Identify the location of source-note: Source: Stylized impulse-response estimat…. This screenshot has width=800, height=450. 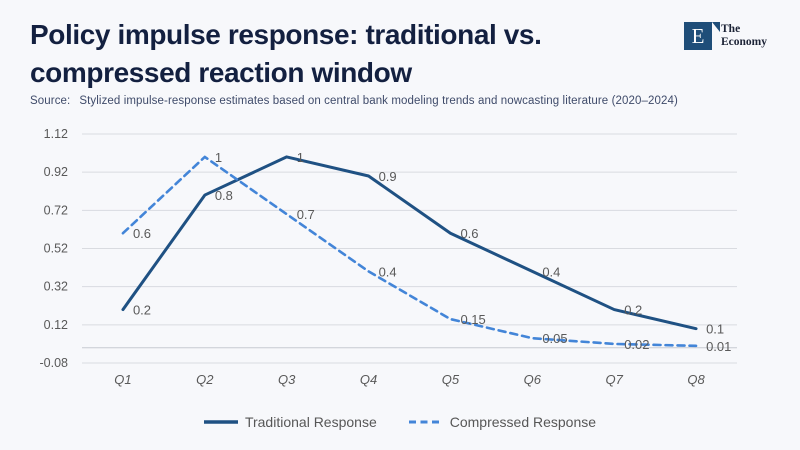
(354, 101).